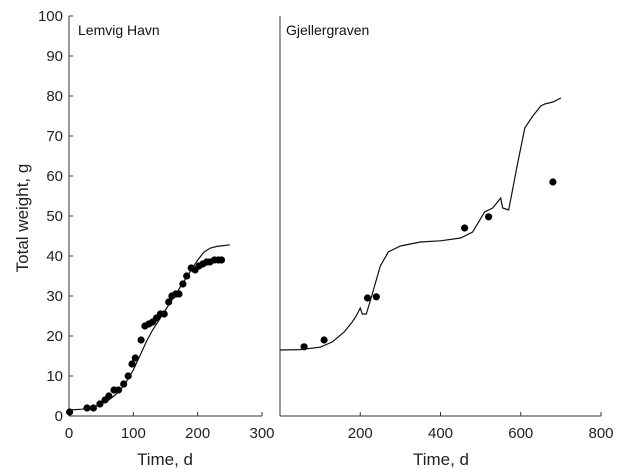 Image resolution: width=628 pixels, height=469 pixels. Describe the element at coordinates (69, 433) in the screenshot. I see `x-tick-label: 0` at that location.